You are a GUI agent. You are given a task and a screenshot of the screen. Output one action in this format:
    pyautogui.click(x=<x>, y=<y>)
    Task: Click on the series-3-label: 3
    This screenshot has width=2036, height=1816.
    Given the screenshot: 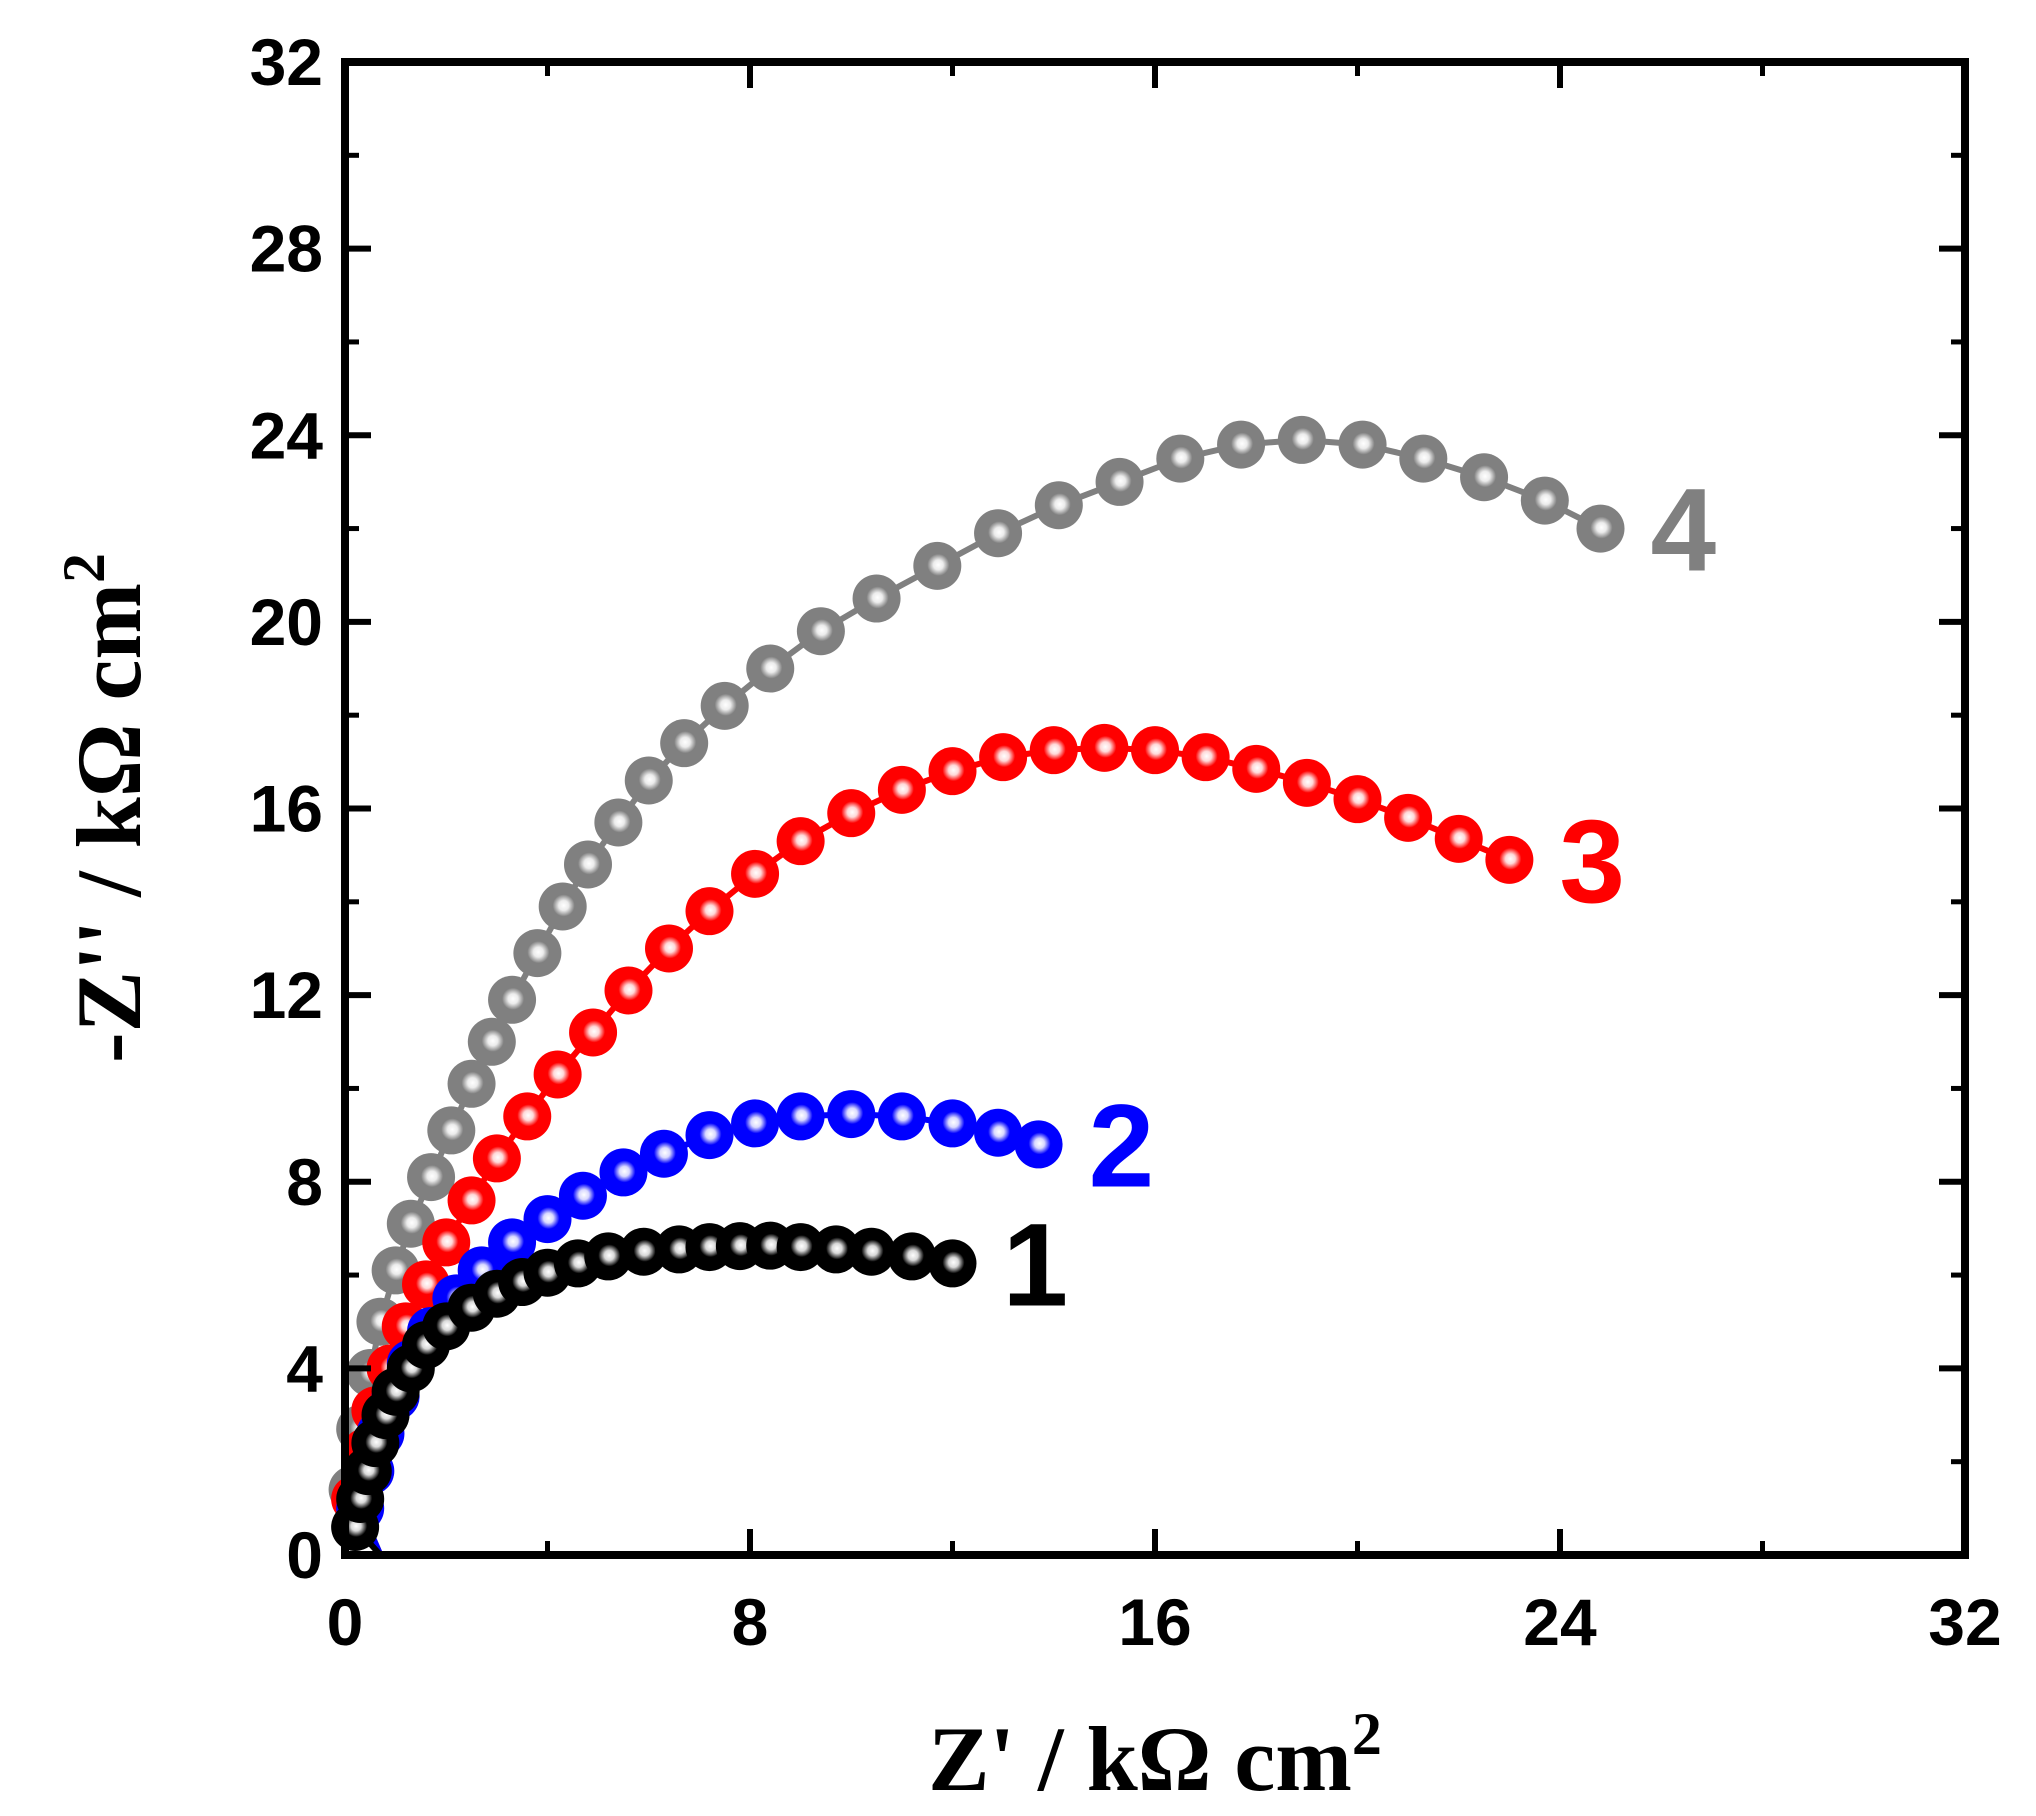 What is the action you would take?
    pyautogui.click(x=1592, y=862)
    